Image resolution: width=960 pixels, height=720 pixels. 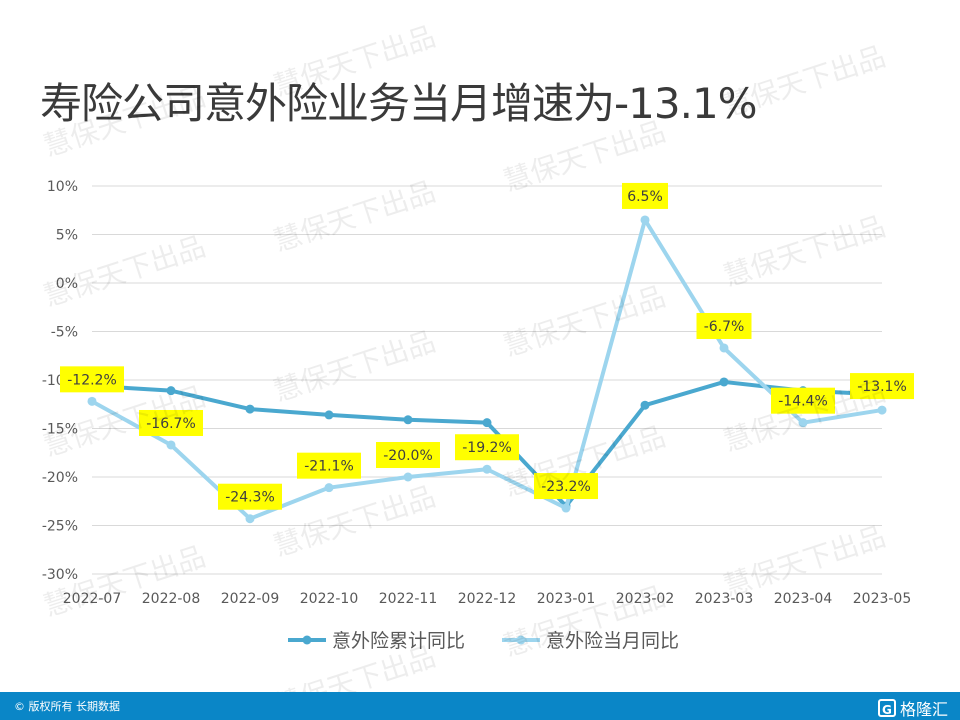 What do you see at coordinates (92, 599) in the screenshot?
I see `x-tick-label: 2022-07` at bounding box center [92, 599].